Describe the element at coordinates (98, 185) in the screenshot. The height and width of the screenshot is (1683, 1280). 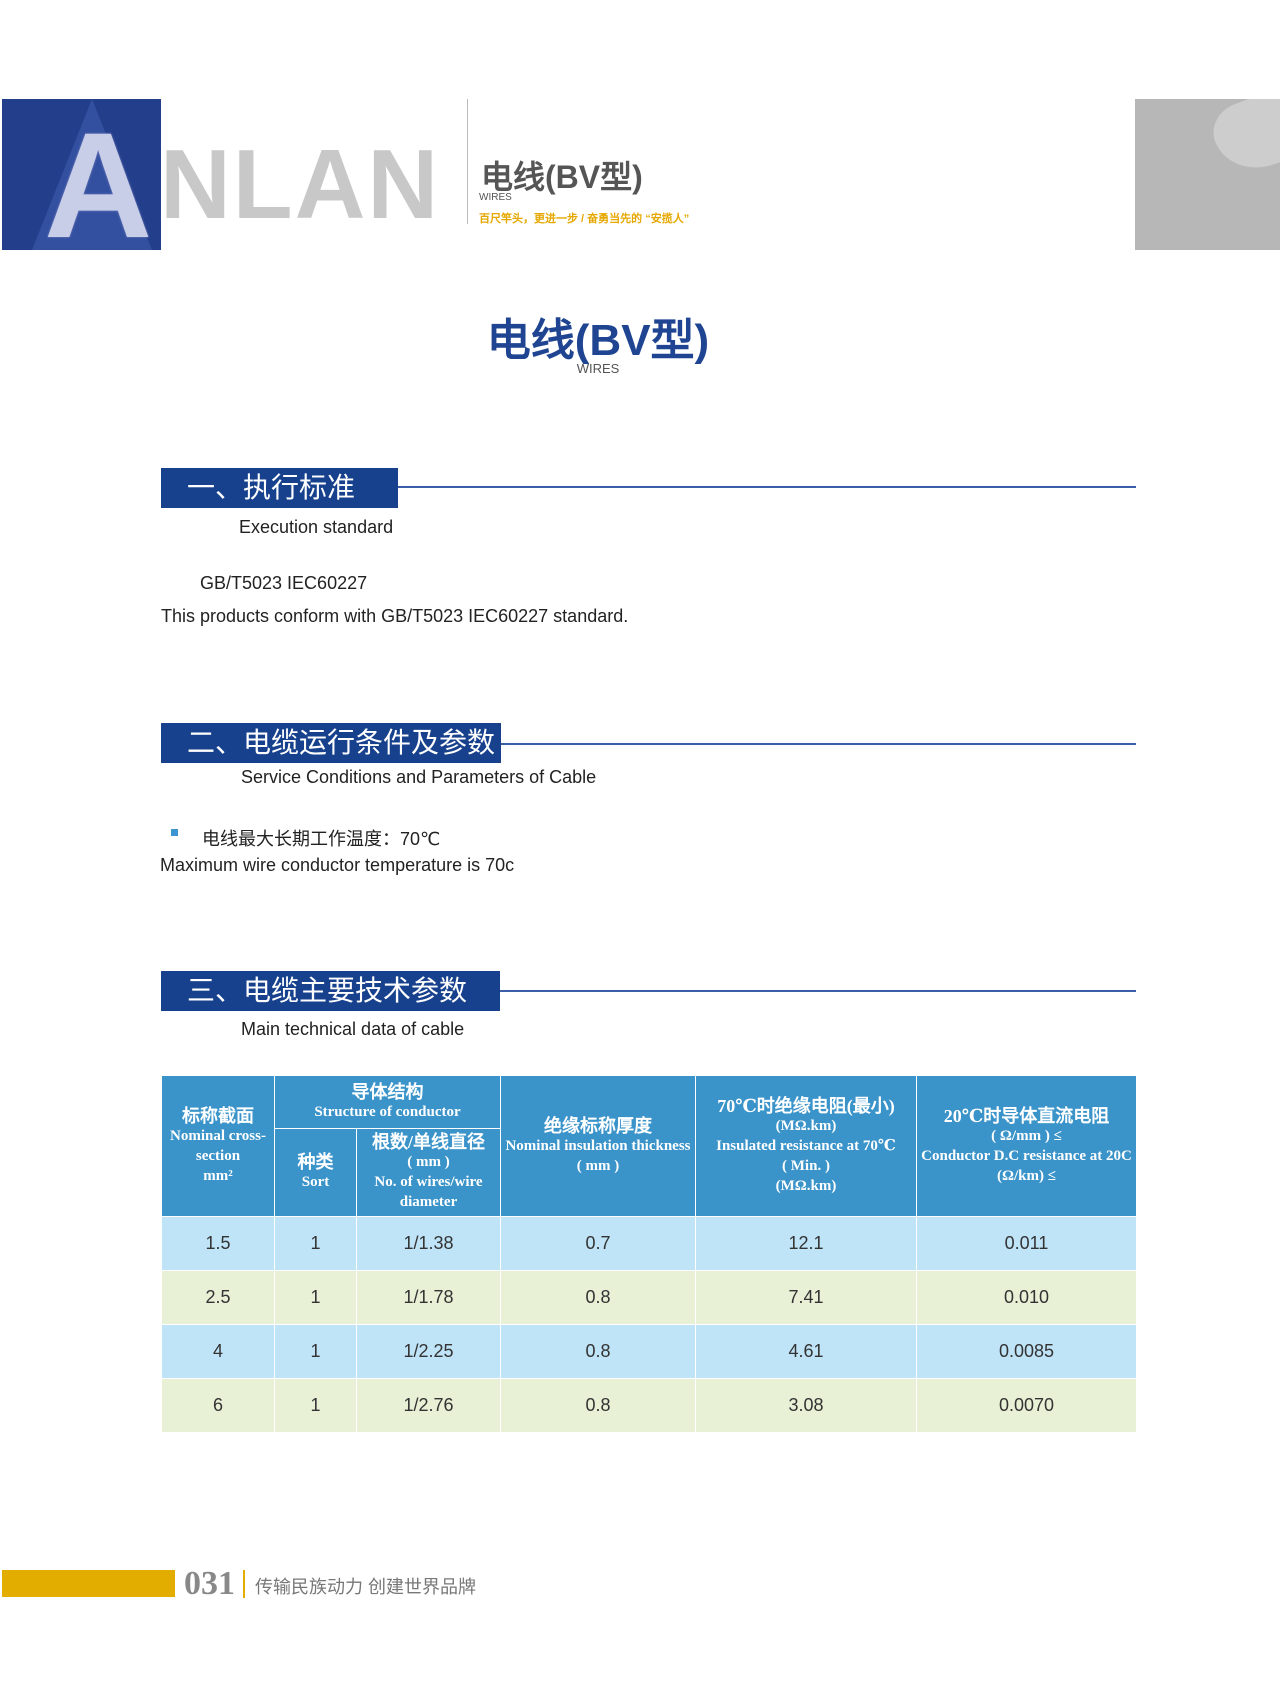
I see `logo-letter-a: A` at that location.